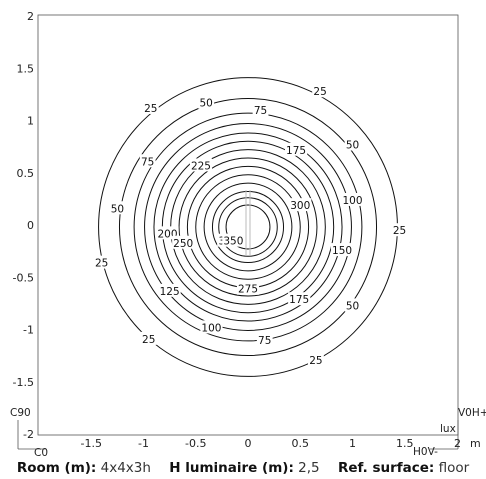 The width and height of the screenshot is (486, 479). What do you see at coordinates (26, 68) in the screenshot?
I see `y-tick-label: 1.5` at bounding box center [26, 68].